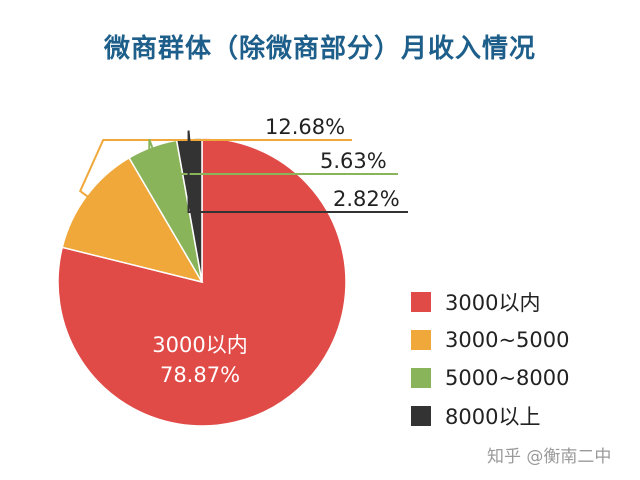 The height and width of the screenshot is (480, 640). What do you see at coordinates (507, 340) in the screenshot?
I see `legend-label: 3000~5000` at bounding box center [507, 340].